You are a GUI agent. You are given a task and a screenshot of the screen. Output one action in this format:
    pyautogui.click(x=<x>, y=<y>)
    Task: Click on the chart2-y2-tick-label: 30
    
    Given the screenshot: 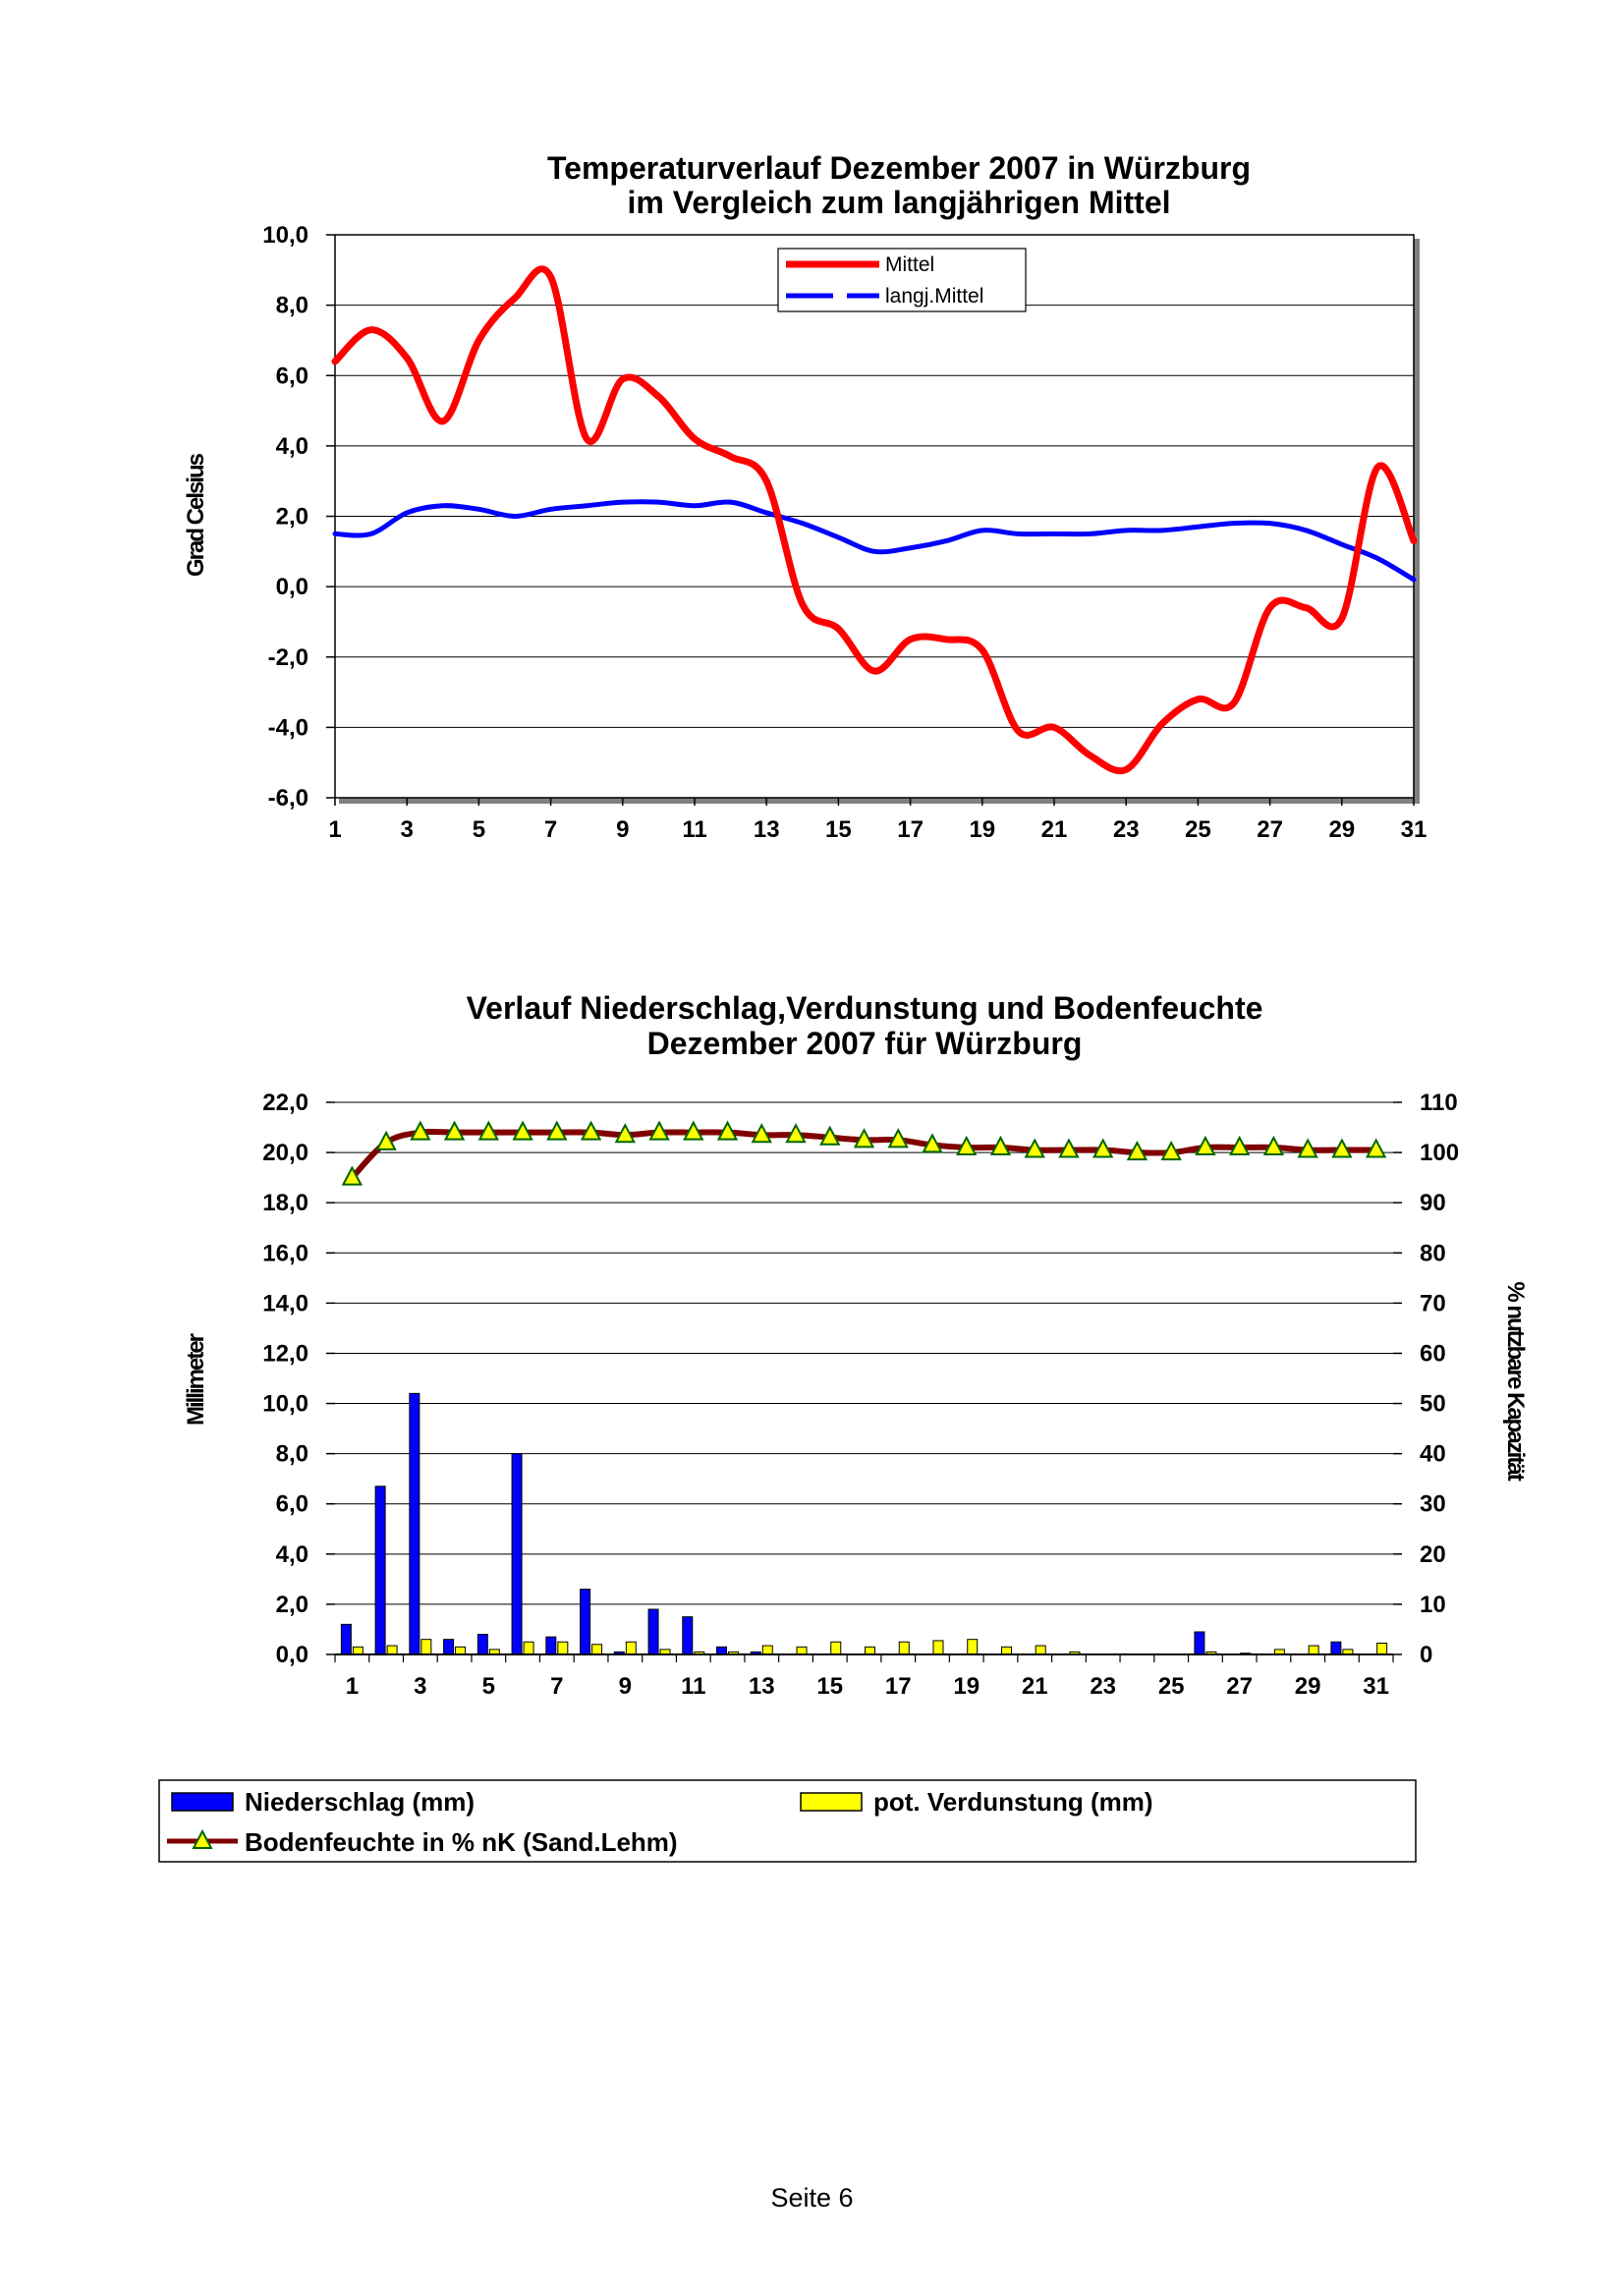 What is the action you would take?
    pyautogui.click(x=1433, y=1504)
    